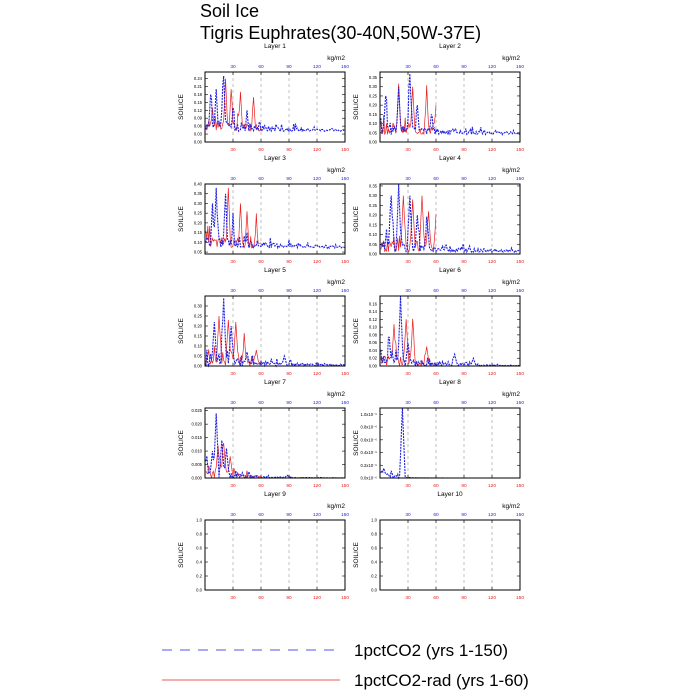 The height and width of the screenshot is (700, 700). I want to click on panel-title: Layer 2, so click(450, 46).